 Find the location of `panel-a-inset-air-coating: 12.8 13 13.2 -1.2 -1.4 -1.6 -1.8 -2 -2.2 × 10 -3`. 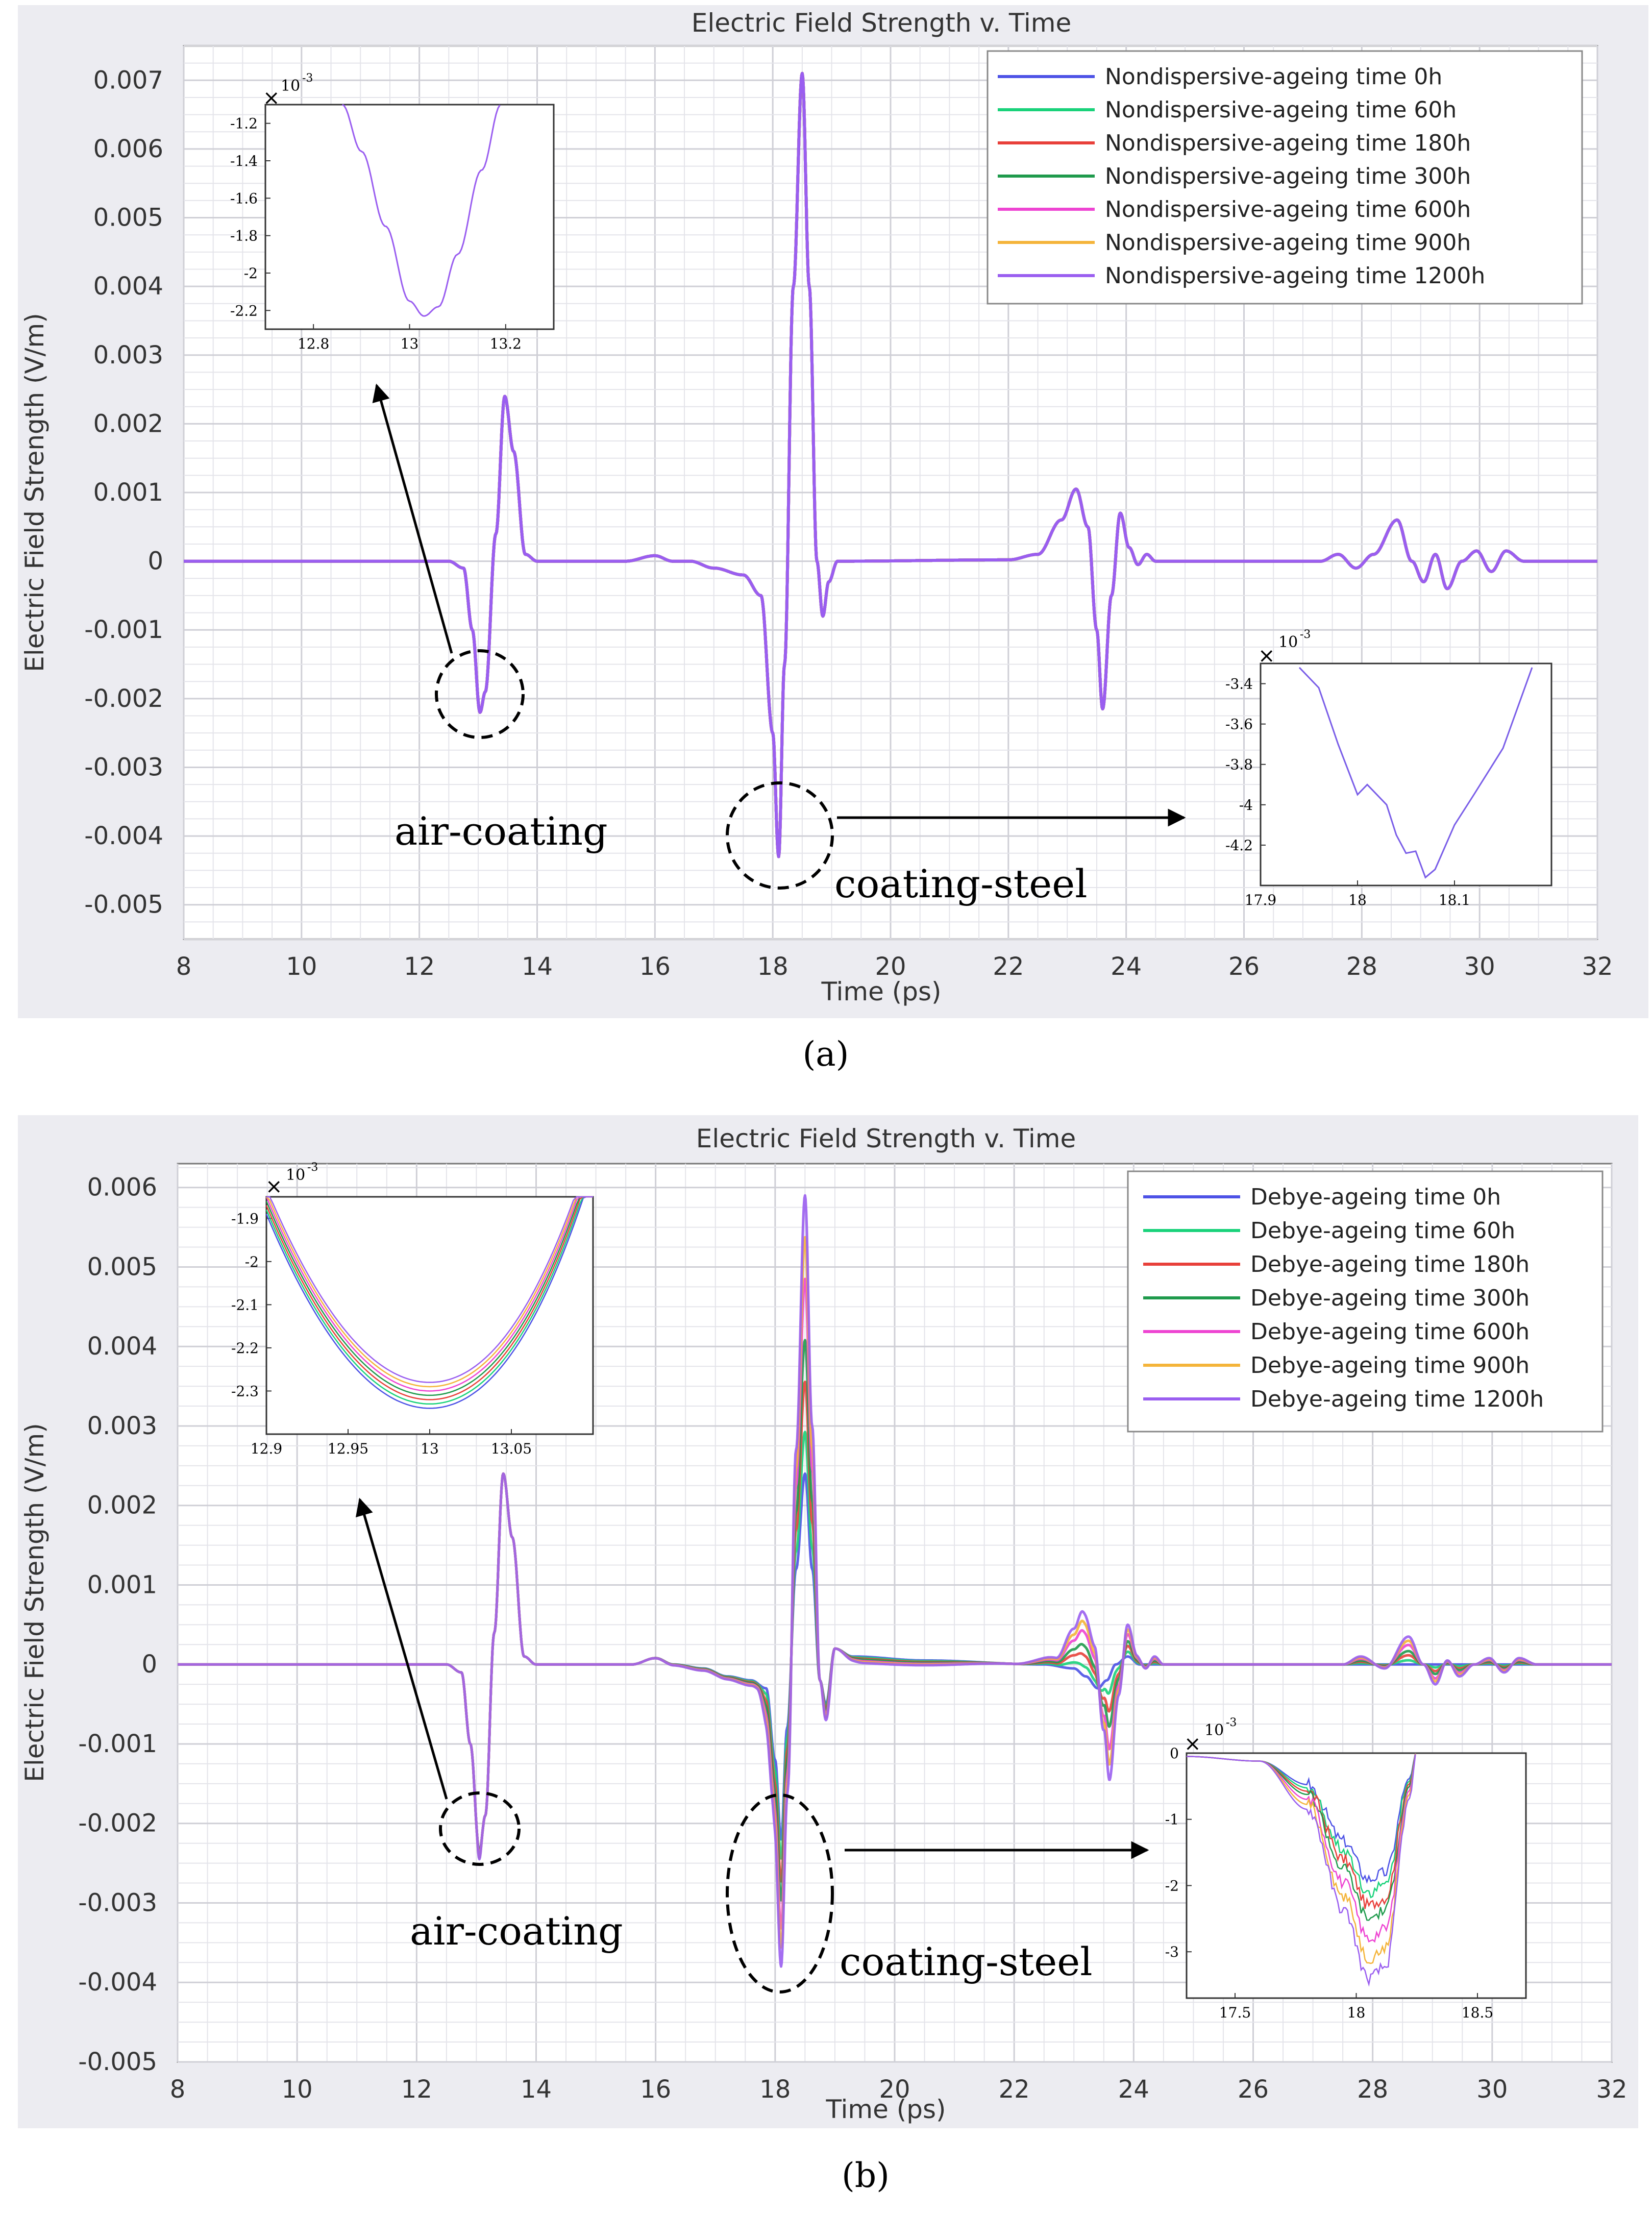

panel-a-inset-air-coating: 12.8 13 13.2 -1.2 -1.4 -1.6 -1.8 -2 -2.2 × 10 -3 is located at coordinates (392, 212).